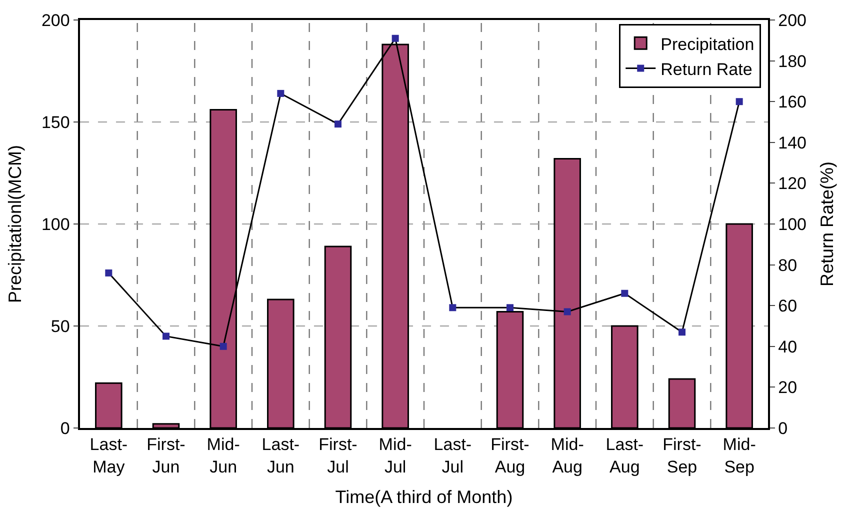 This screenshot has height=523, width=848. Describe the element at coordinates (739, 455) in the screenshot. I see `x-tick-label: Mid- Sep` at that location.